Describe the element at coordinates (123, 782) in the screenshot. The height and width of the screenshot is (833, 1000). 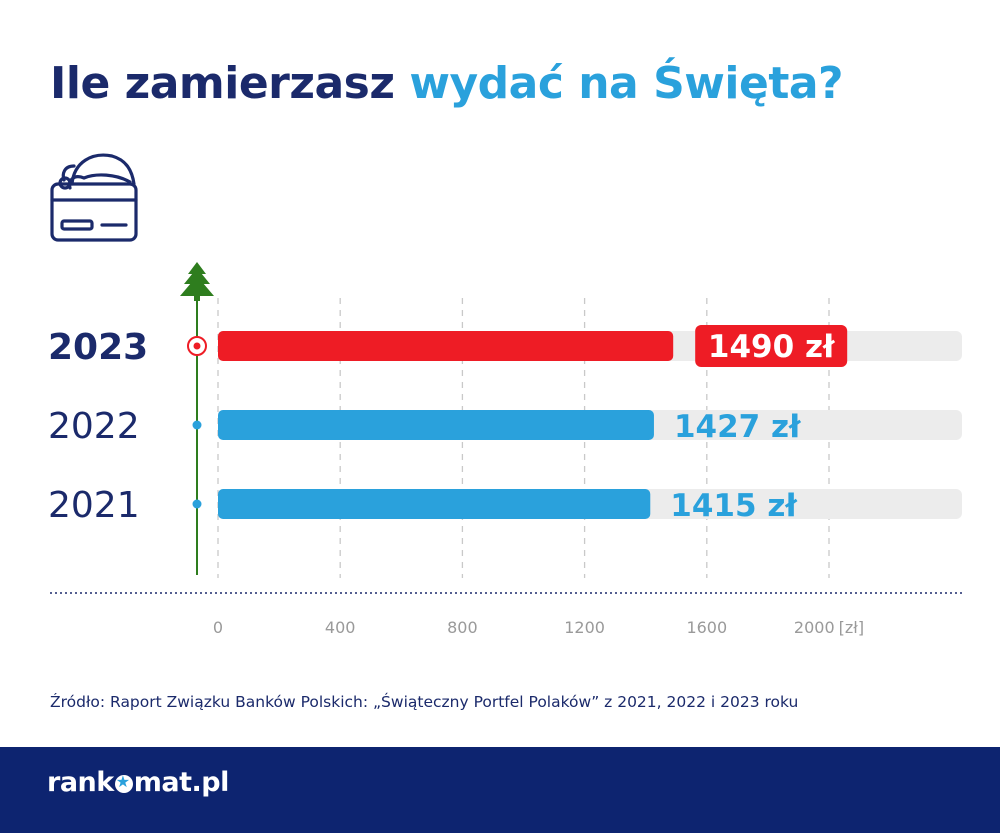
I see `star-icon` at that location.